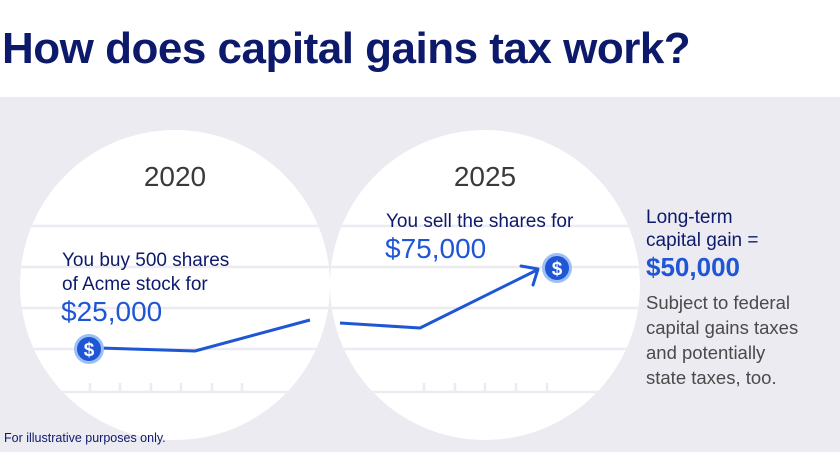 Image resolution: width=840 pixels, height=472 pixels. I want to click on bottom-strip, so click(420, 462).